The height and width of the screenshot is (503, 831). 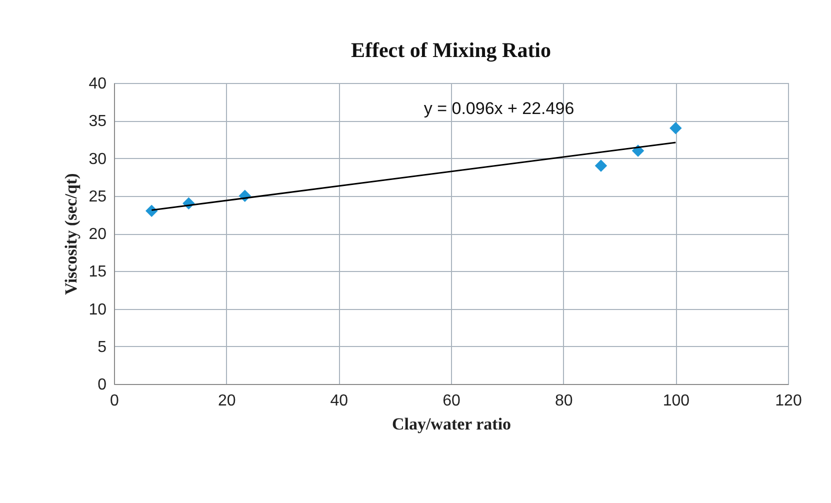 What do you see at coordinates (452, 424) in the screenshot?
I see `x-axis-title: Clay/water ratio` at bounding box center [452, 424].